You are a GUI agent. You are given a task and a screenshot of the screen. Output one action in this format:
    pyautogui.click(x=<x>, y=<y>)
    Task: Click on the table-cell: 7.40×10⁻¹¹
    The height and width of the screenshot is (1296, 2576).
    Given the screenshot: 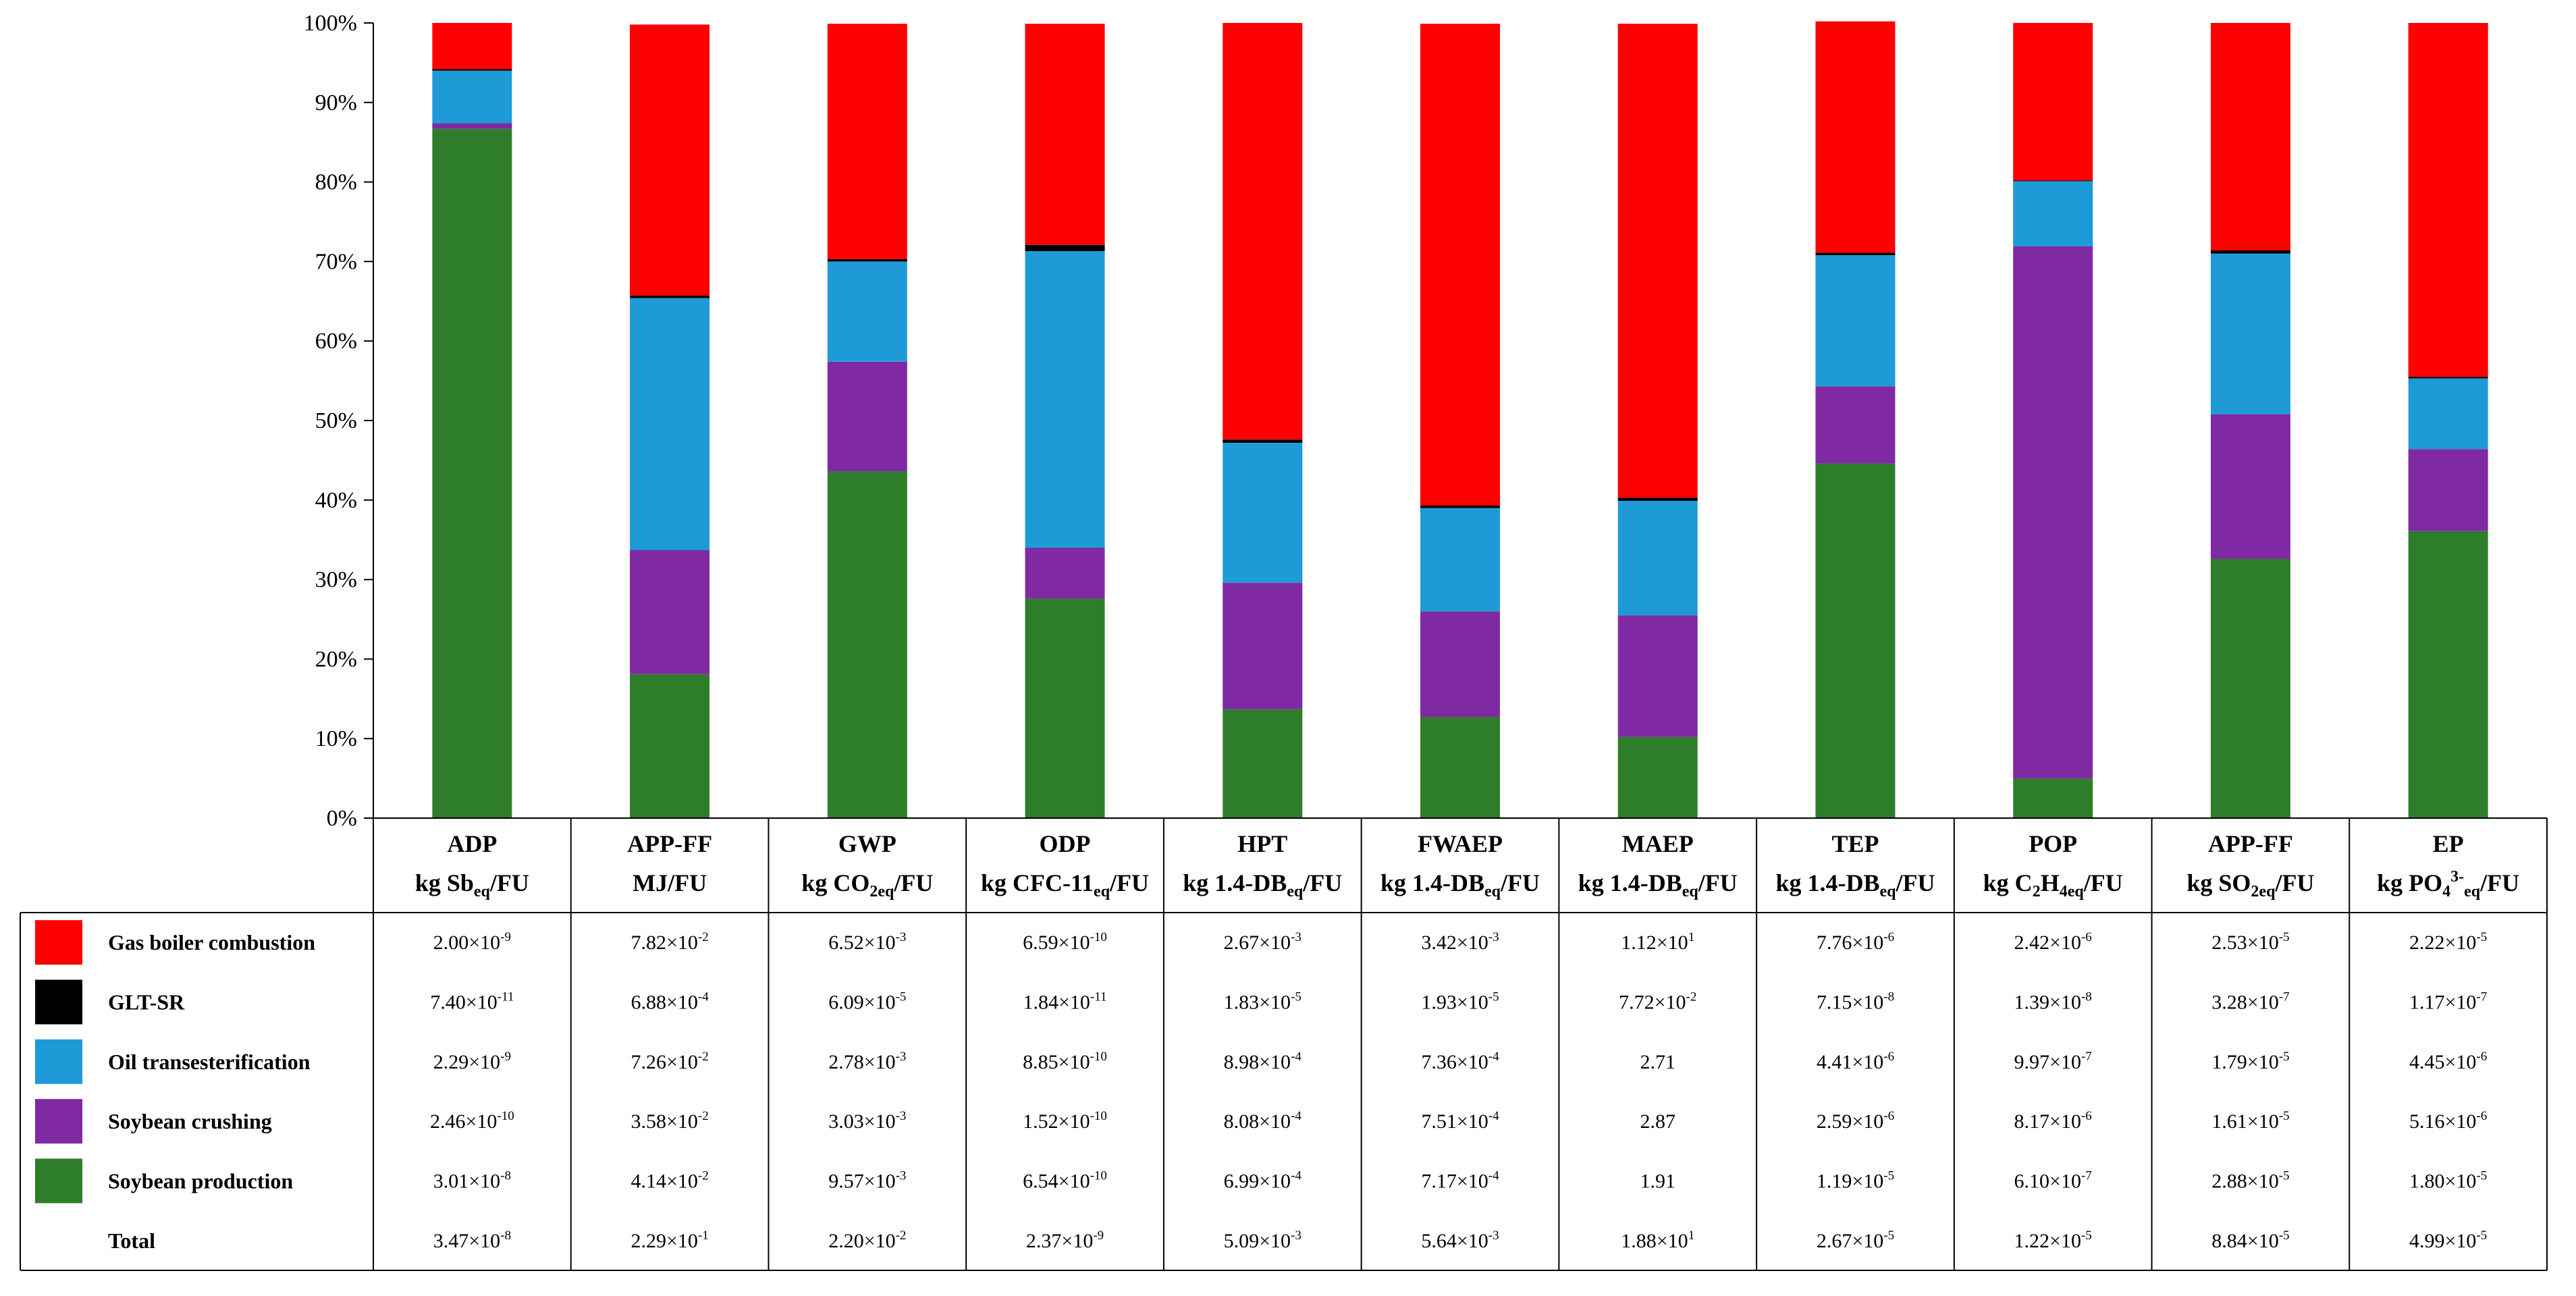 What is the action you would take?
    pyautogui.click(x=472, y=1002)
    